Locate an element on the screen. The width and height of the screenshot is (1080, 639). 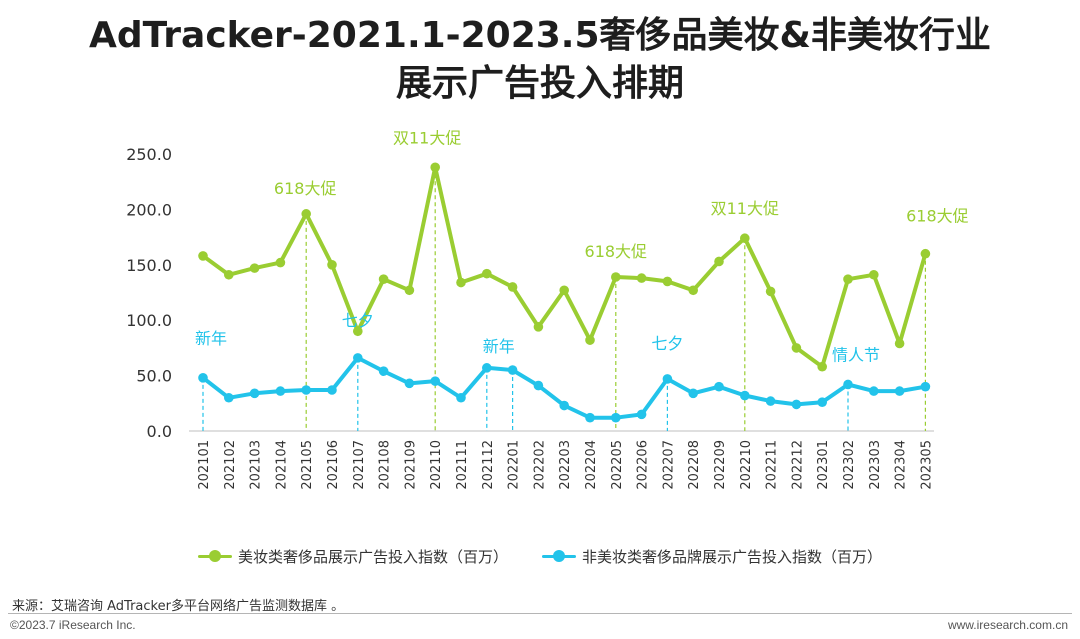
annotation-label: 双11大促 is located at coordinates (745, 208).